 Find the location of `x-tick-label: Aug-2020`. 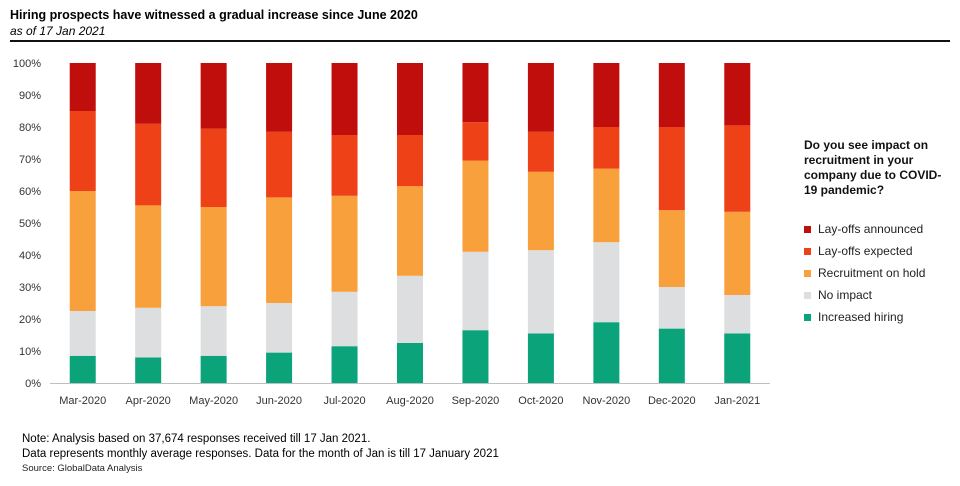

x-tick-label: Aug-2020 is located at coordinates (410, 401).